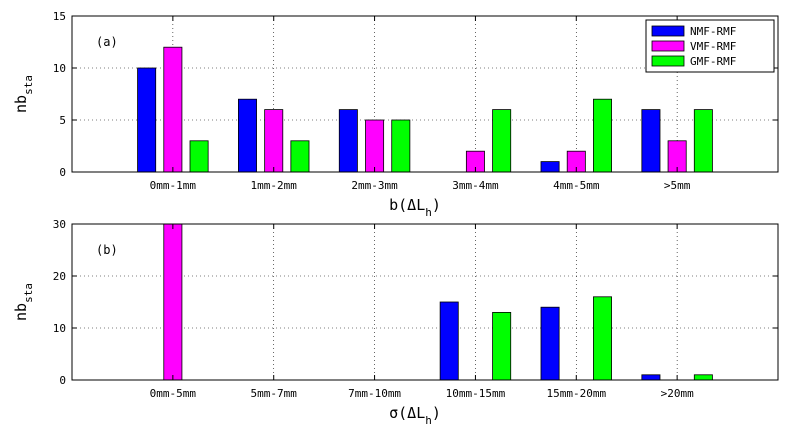 Image resolution: width=789 pixels, height=429 pixels. What do you see at coordinates (173, 185) in the screenshot?
I see `x-tick-label: 0mm-1mm` at bounding box center [173, 185].